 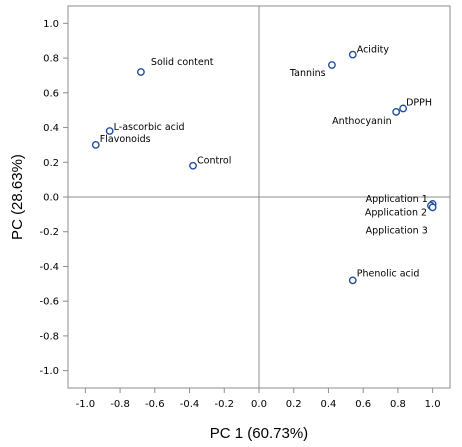 I want to click on y-tick-label: -0.6, so click(x=49, y=302).